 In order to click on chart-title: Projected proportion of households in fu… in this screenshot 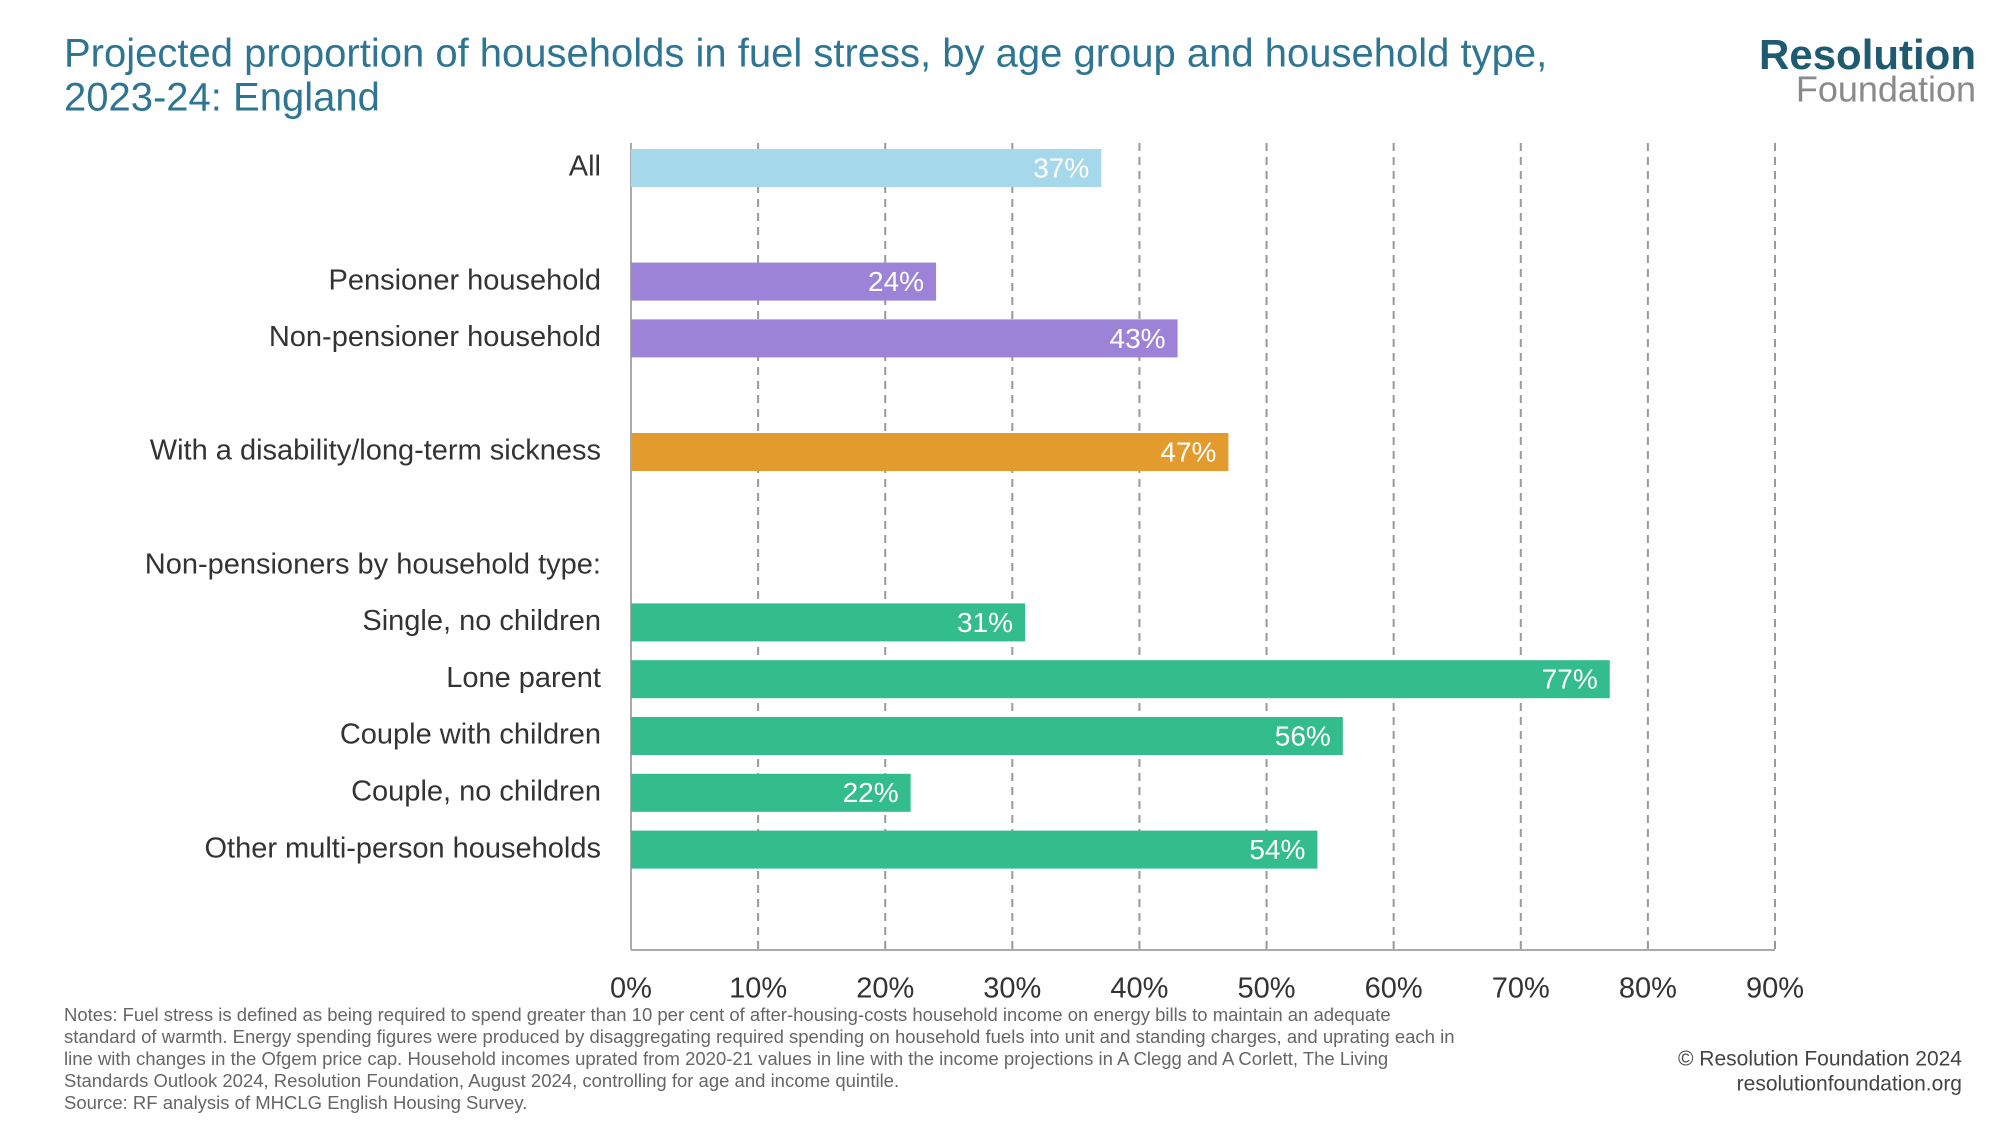, I will do `click(805, 54)`.